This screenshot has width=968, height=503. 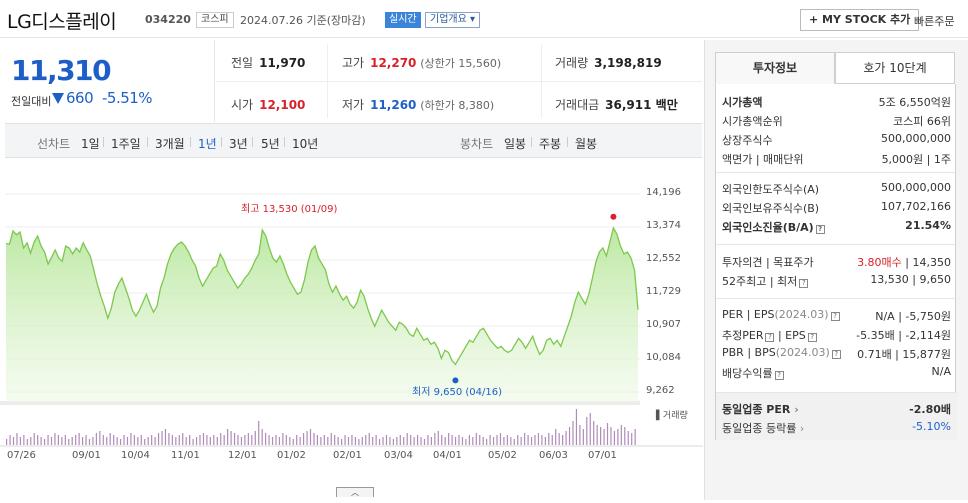 What do you see at coordinates (791, 335) in the screenshot?
I see `key-part: | EPS` at bounding box center [791, 335].